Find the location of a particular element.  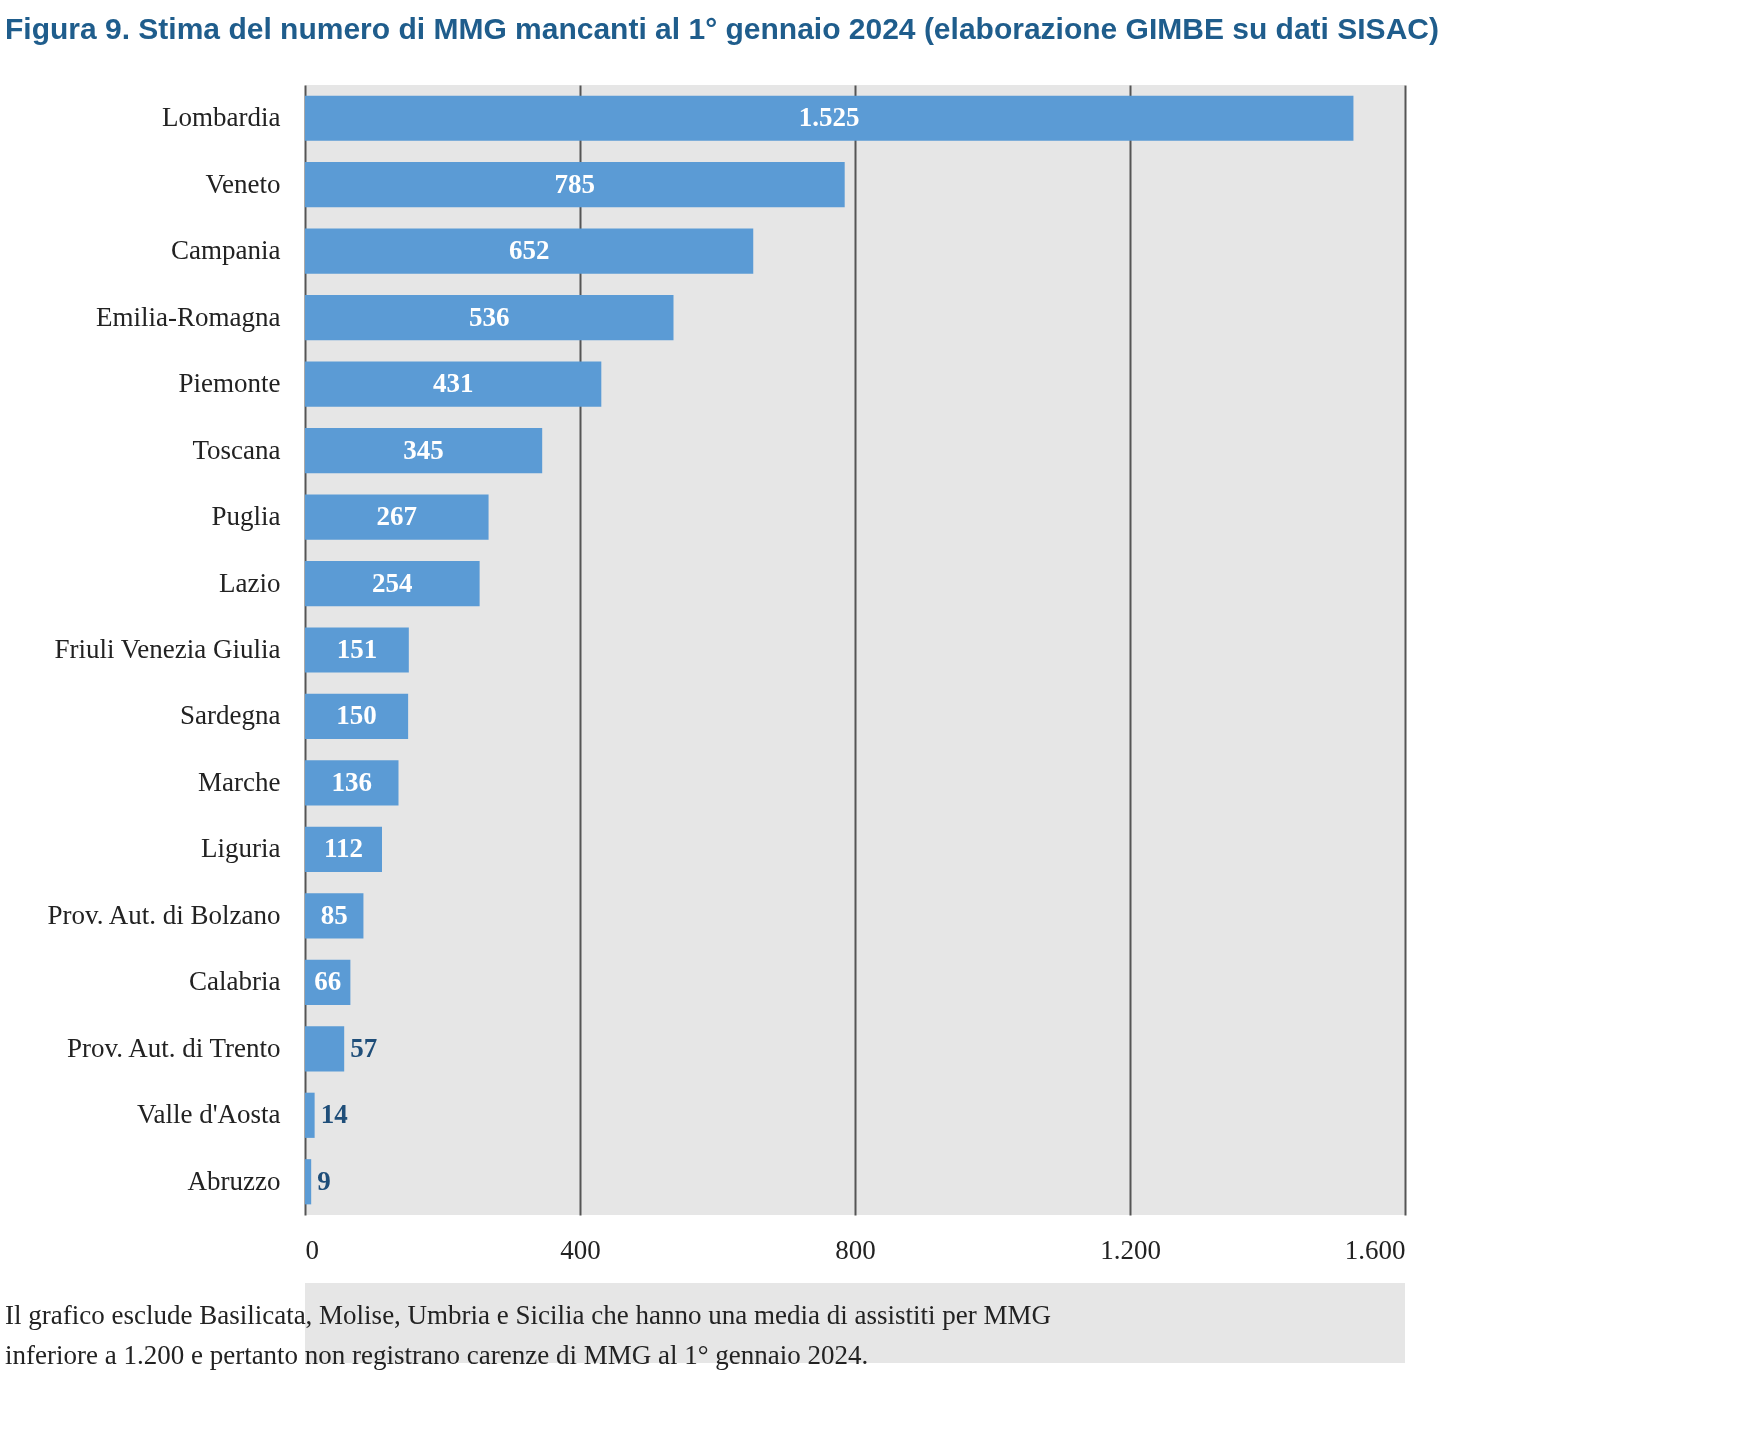

y-tick-label: Abruzzo is located at coordinates (234, 1180).